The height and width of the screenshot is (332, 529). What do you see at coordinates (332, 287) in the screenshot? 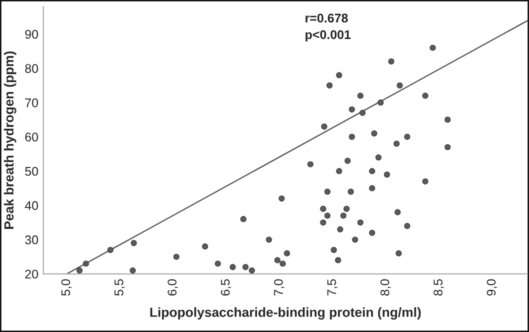
I see `x-tick-label: 7,5` at bounding box center [332, 287].